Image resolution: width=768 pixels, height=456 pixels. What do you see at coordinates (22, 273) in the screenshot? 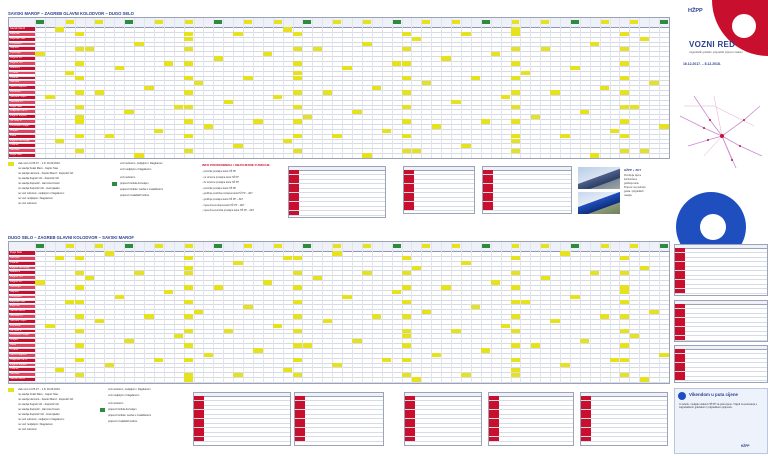
I see `station-name: Maksimir` at bounding box center [22, 273].